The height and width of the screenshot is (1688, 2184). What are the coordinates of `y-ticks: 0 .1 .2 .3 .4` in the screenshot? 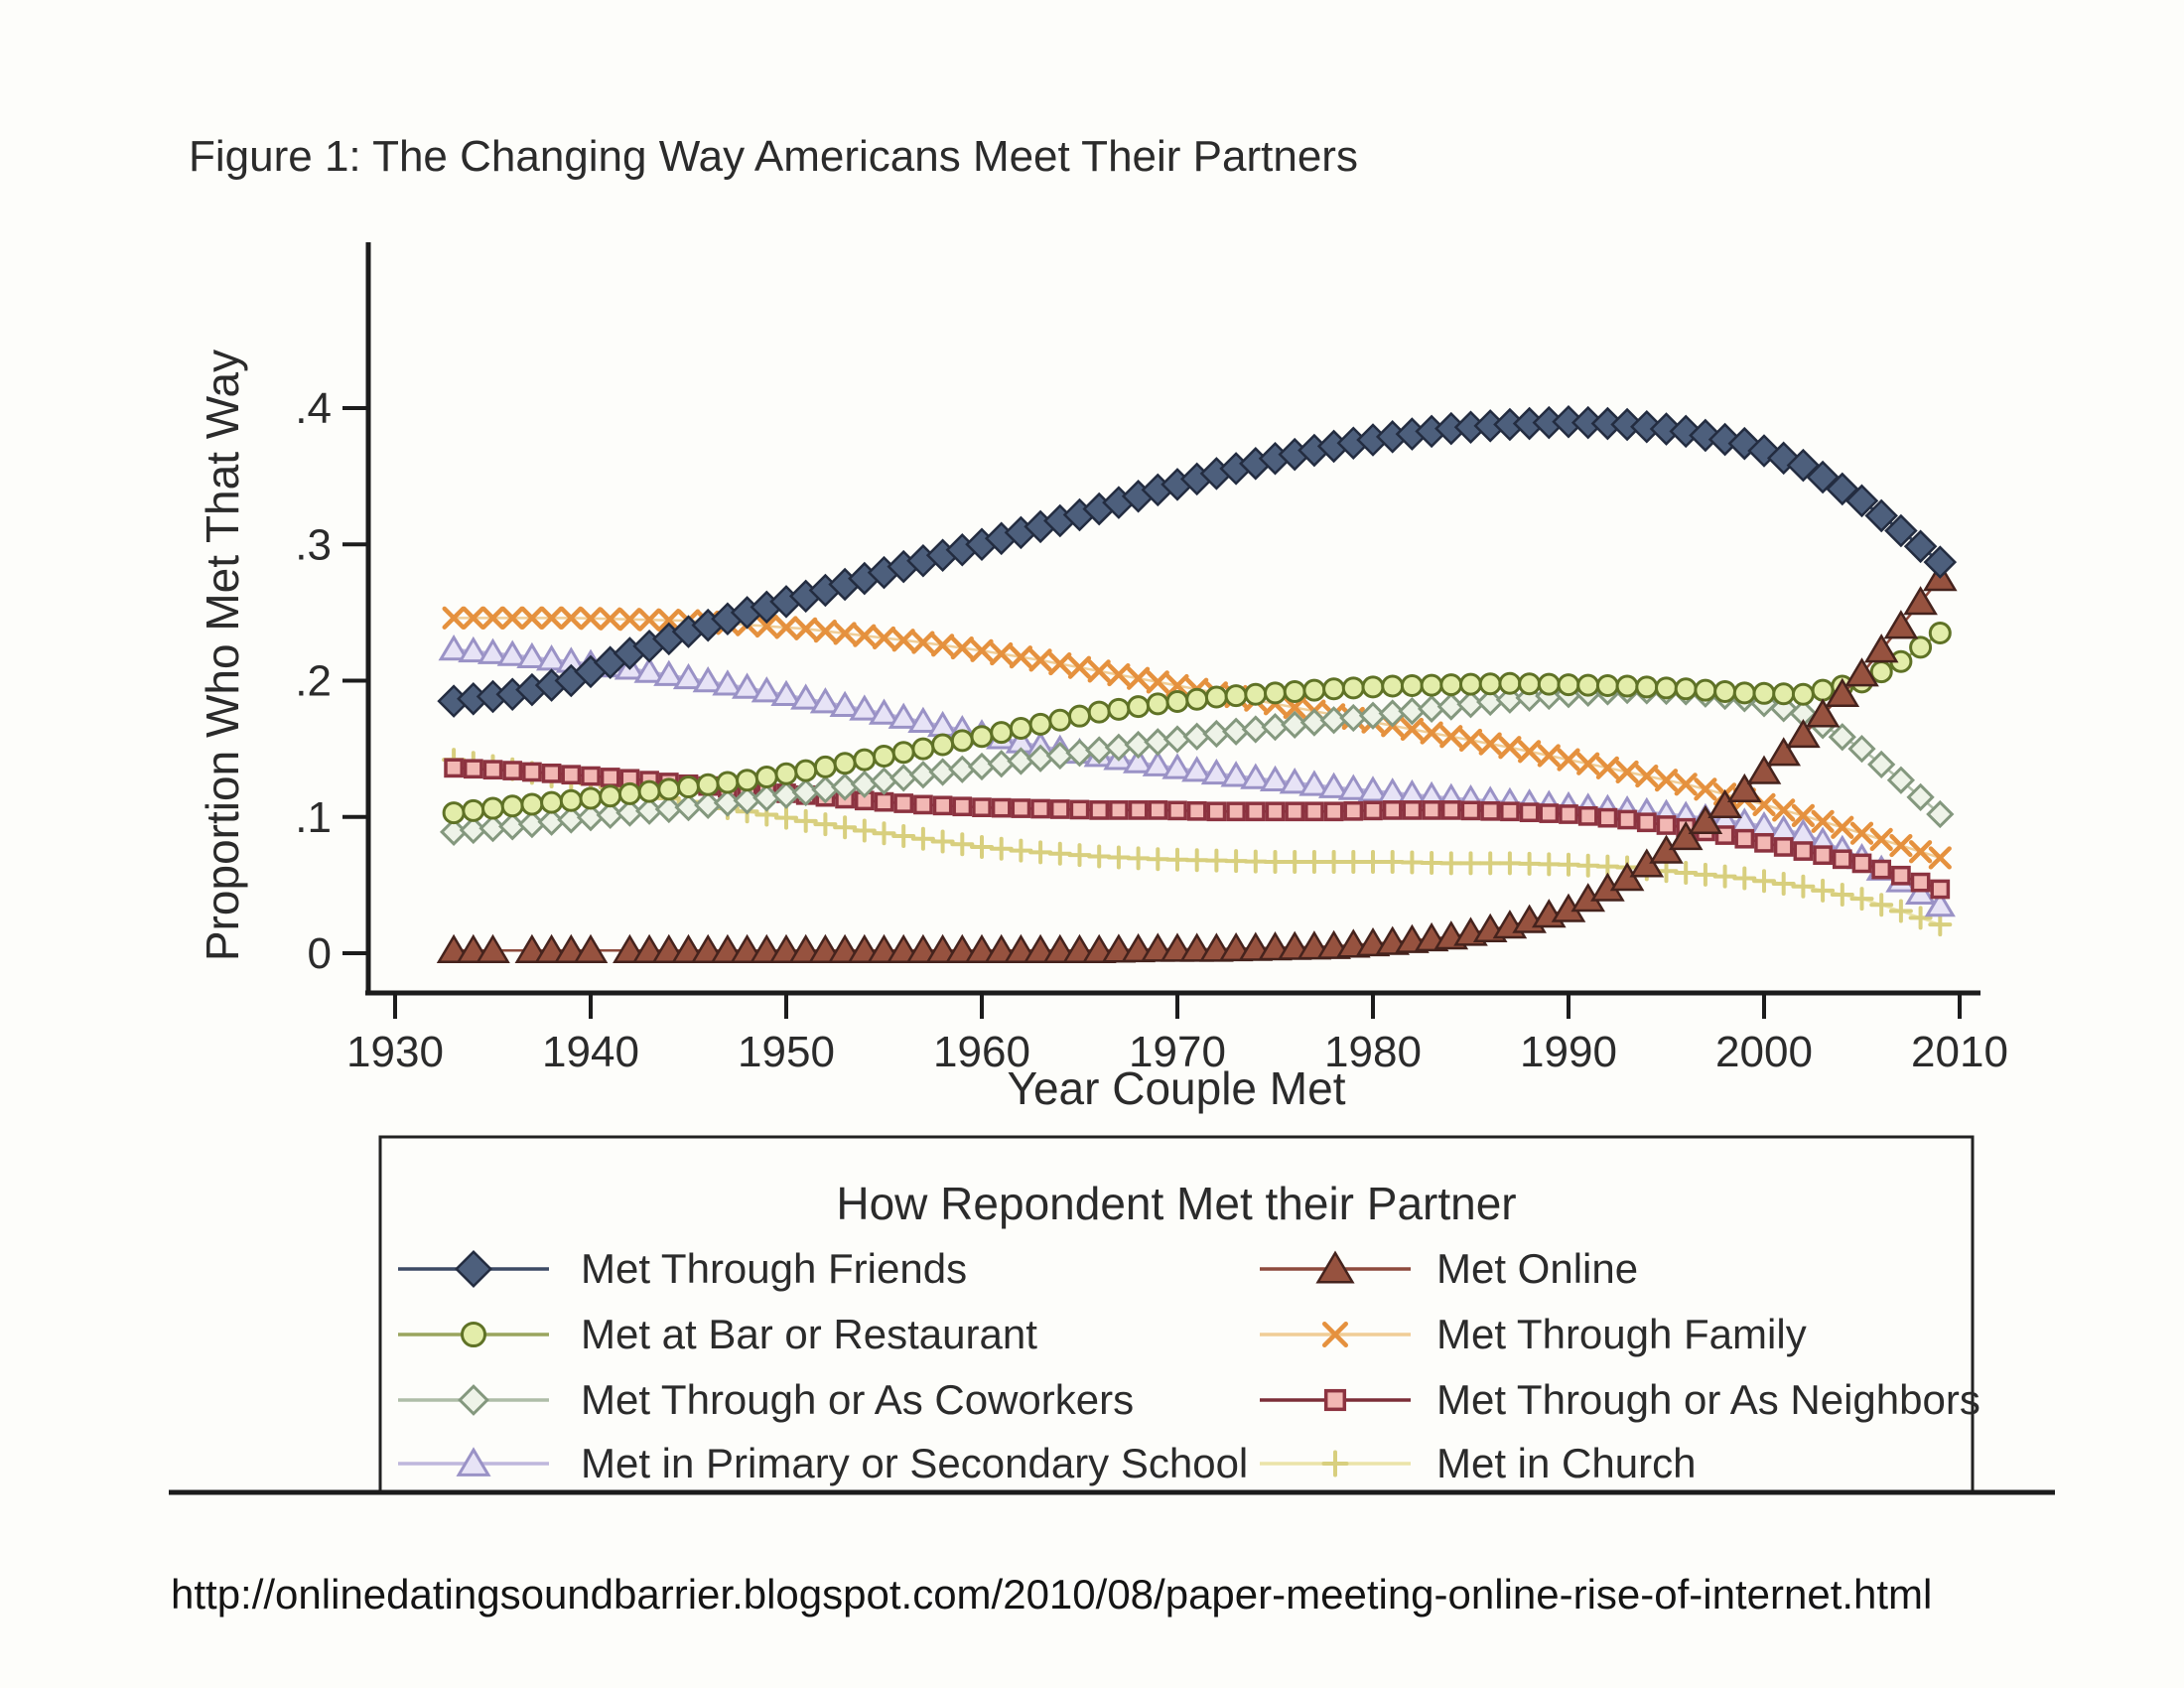 It's located at (331, 681).